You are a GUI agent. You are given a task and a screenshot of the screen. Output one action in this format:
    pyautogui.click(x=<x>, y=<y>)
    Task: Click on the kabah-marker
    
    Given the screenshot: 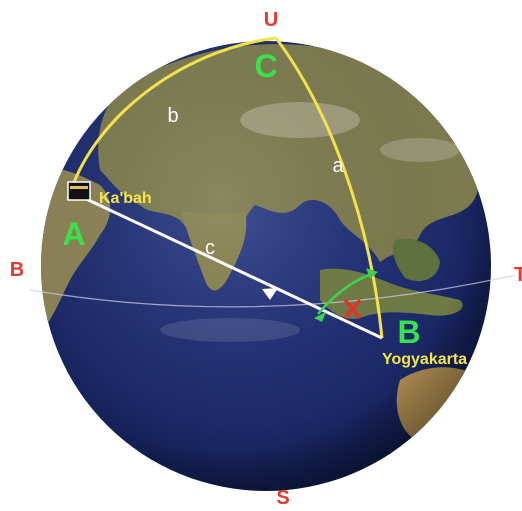 What is the action you would take?
    pyautogui.click(x=79, y=191)
    